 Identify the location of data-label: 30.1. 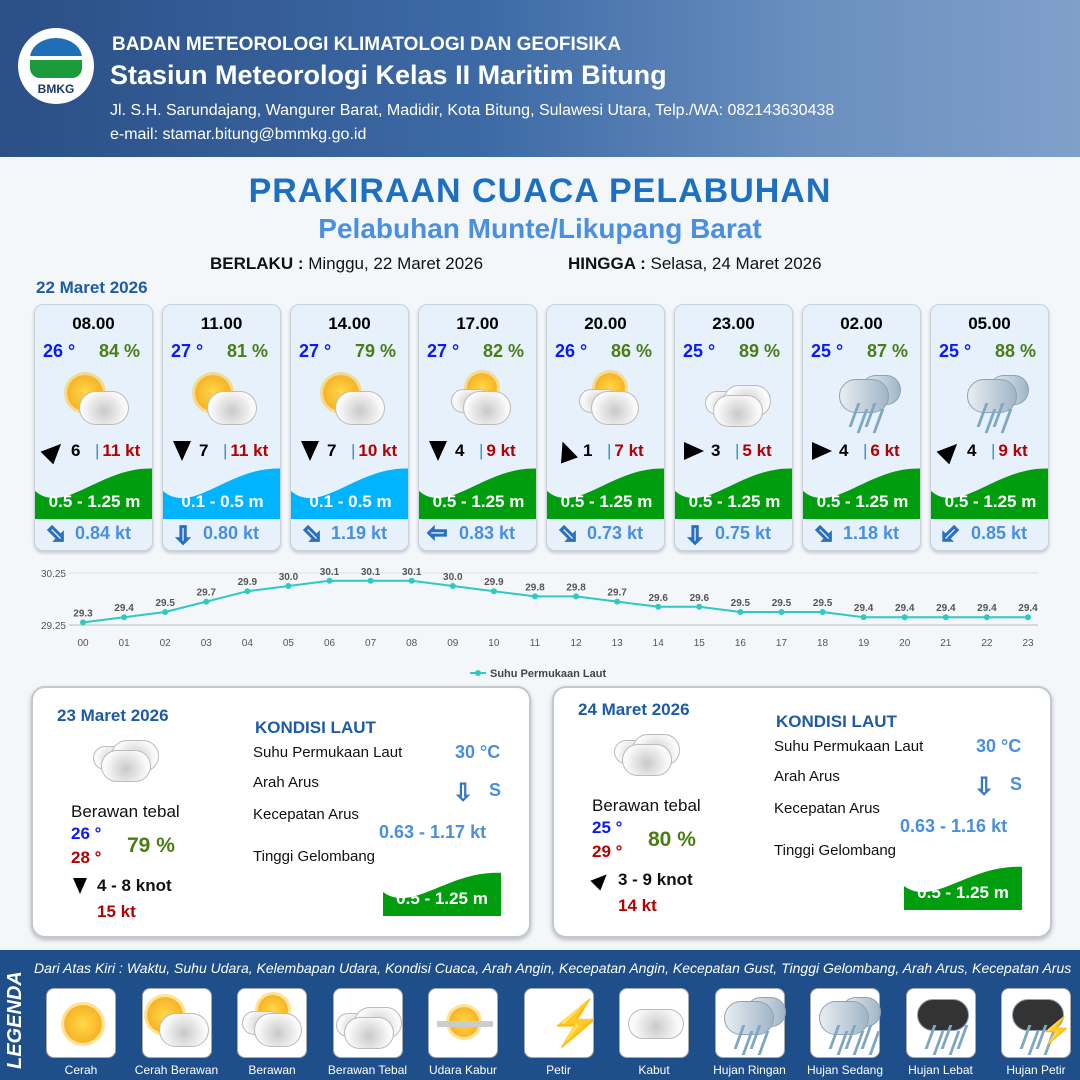
(330, 572).